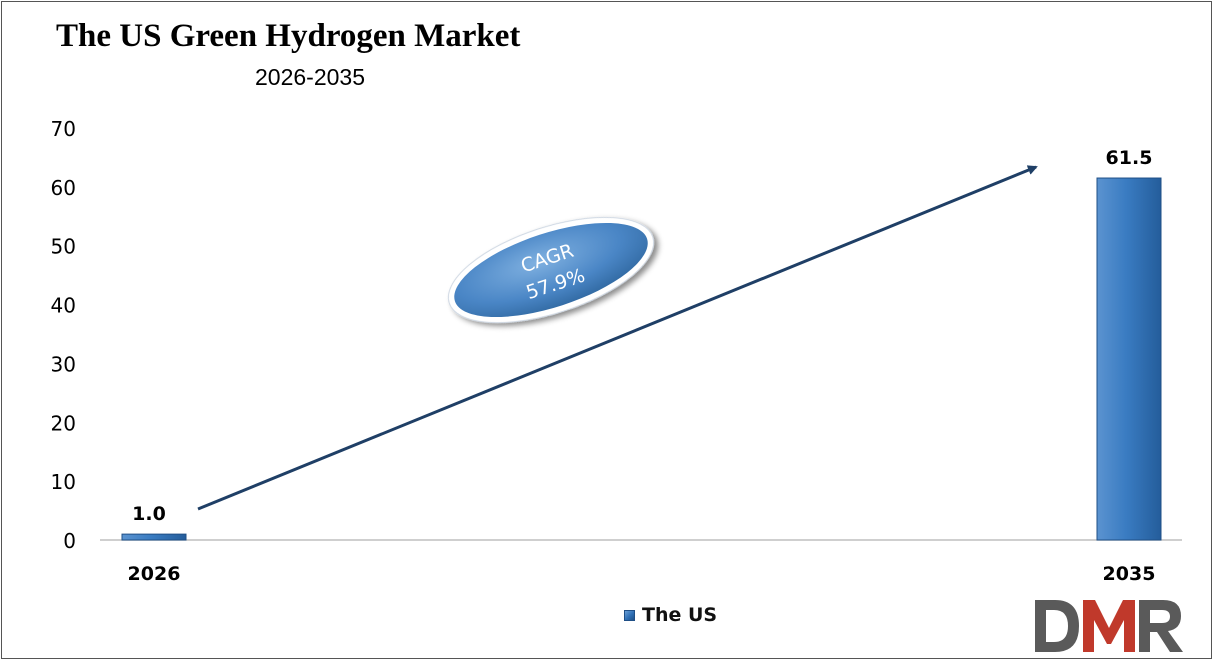  Describe the element at coordinates (629, 615) in the screenshot. I see `legend-swatch` at that location.